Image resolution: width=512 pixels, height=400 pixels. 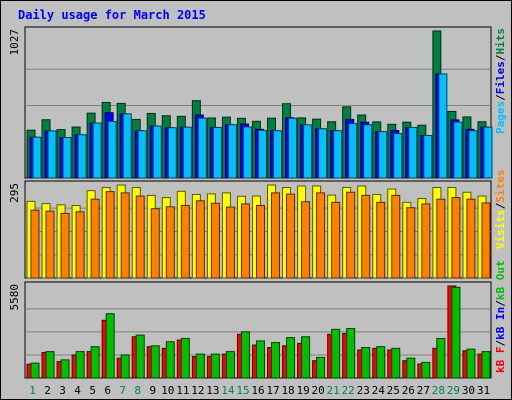 What do you see at coordinates (468, 390) in the screenshot?
I see `x-tick-label-day-30: 30` at bounding box center [468, 390].